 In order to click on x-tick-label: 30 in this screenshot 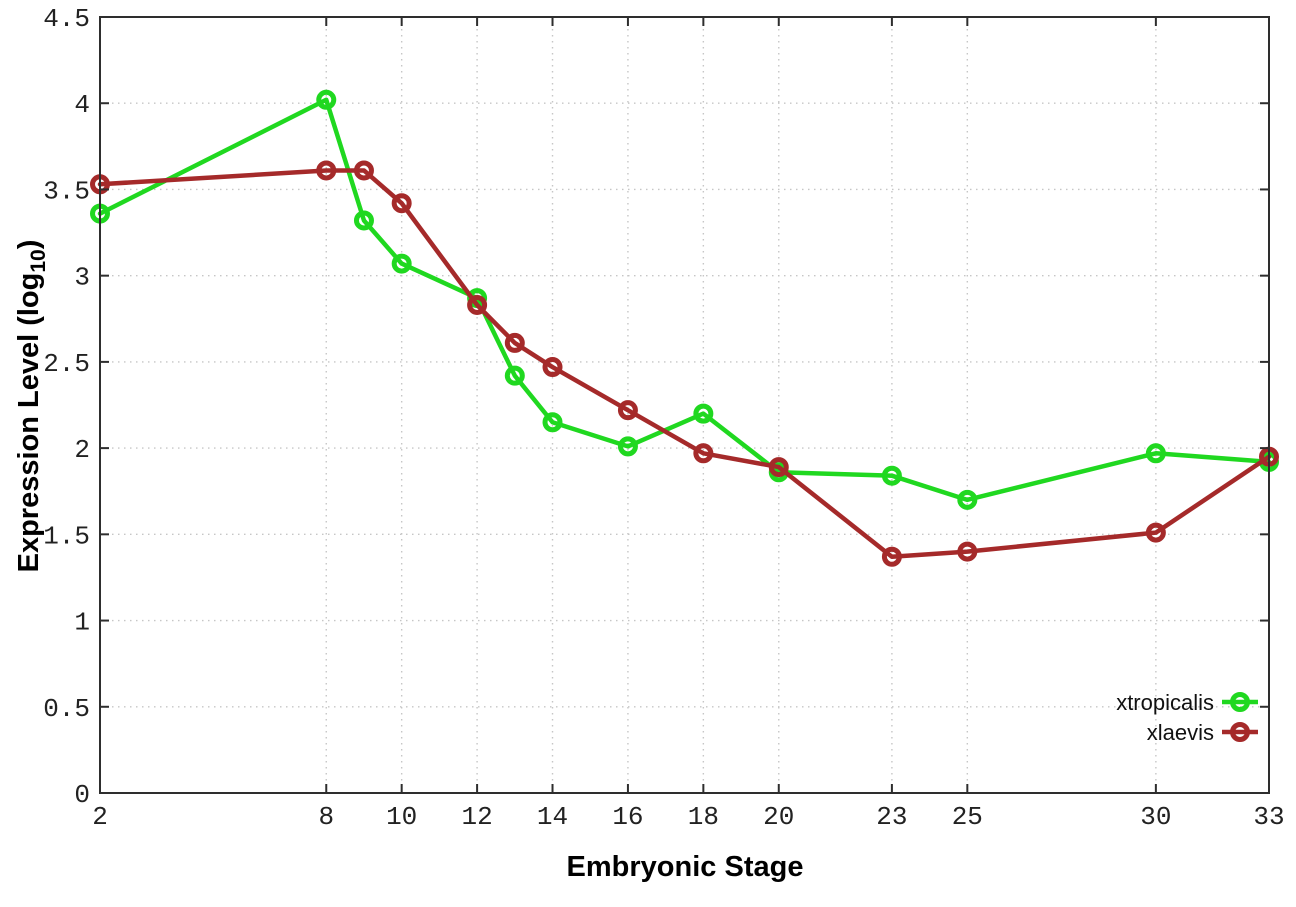, I will do `click(1155, 817)`.